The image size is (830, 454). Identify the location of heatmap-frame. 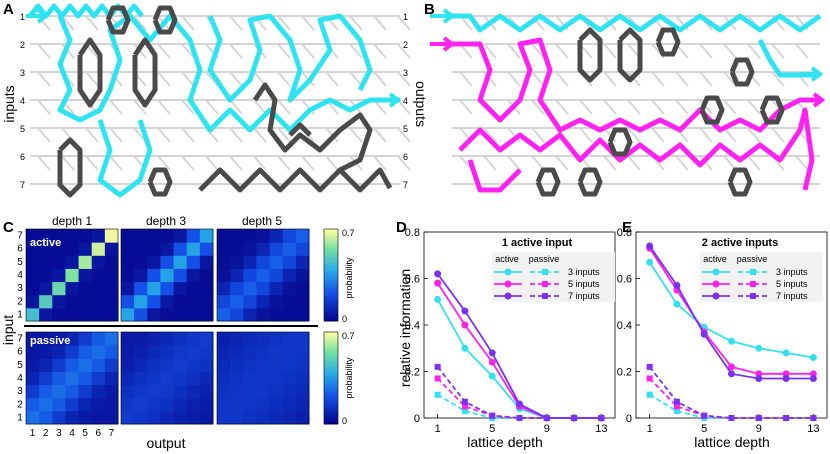
(72, 378).